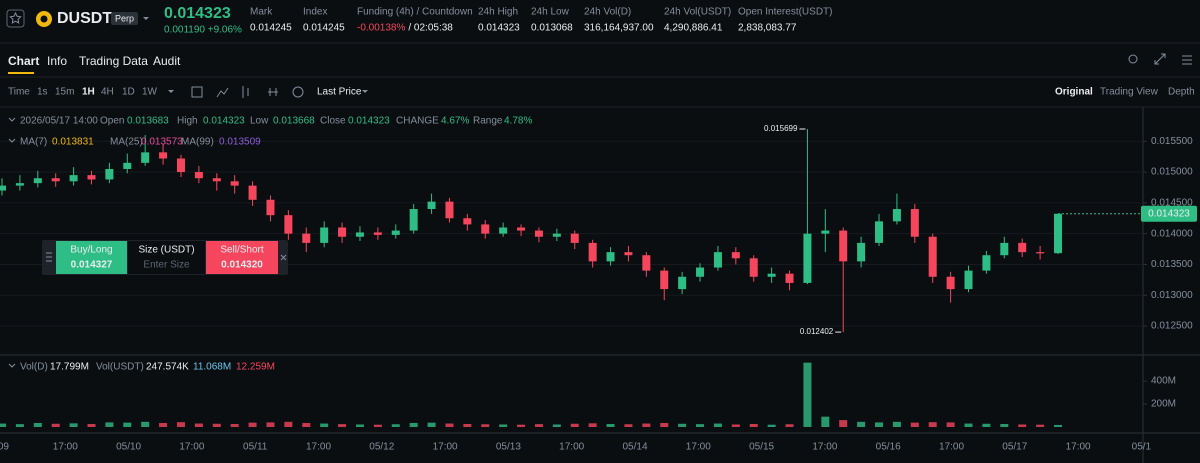  Describe the element at coordinates (197, 92) in the screenshot. I see `indicator-icon` at that location.